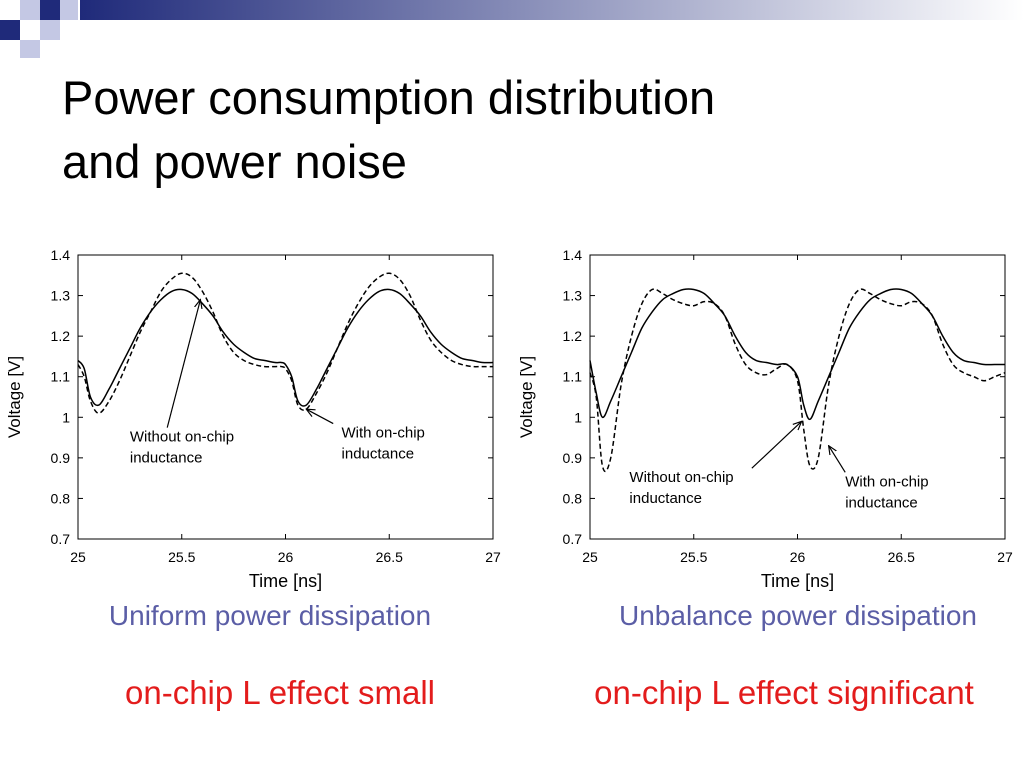 The width and height of the screenshot is (1024, 768). What do you see at coordinates (552, 10) in the screenshot?
I see `title-gradient-bar` at bounding box center [552, 10].